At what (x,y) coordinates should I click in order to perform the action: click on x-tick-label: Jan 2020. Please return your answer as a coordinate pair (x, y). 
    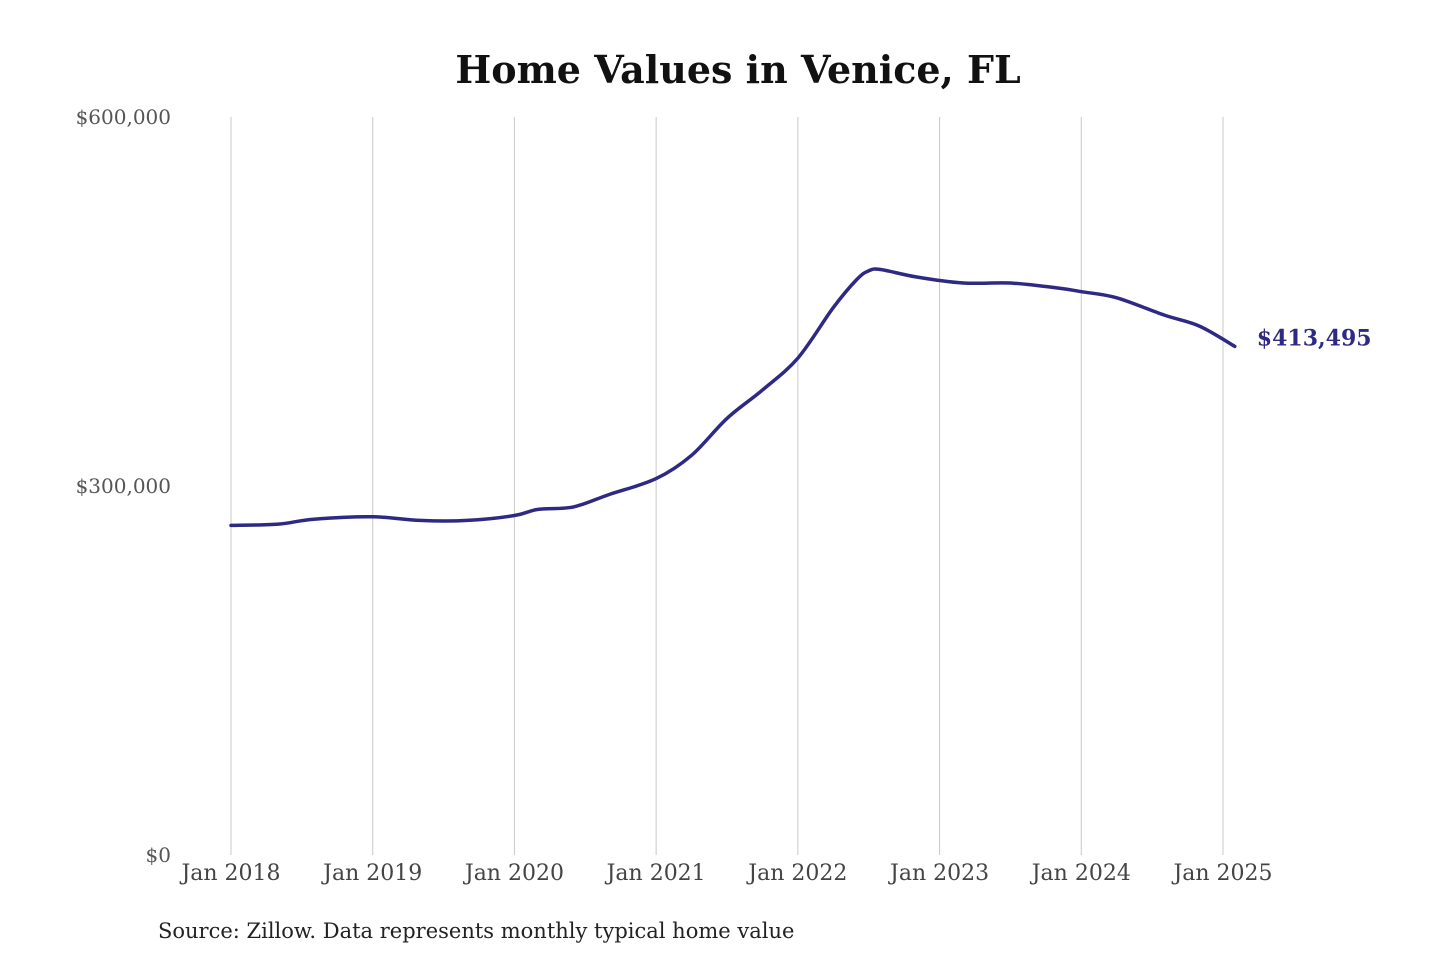
    Looking at the image, I should click on (513, 873).